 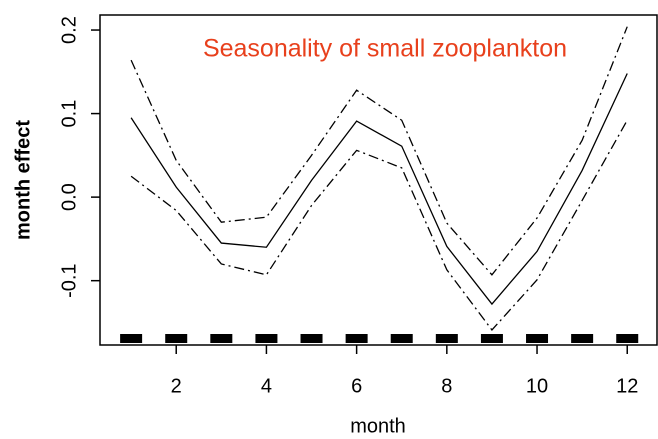 I want to click on x-tick-label: 8, so click(x=446, y=386).